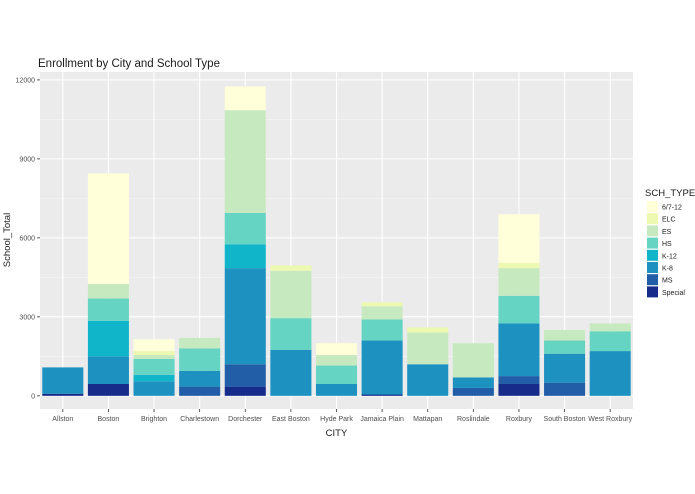 The height and width of the screenshot is (494, 695). What do you see at coordinates (27, 238) in the screenshot?
I see `y-tick-label: 6000` at bounding box center [27, 238].